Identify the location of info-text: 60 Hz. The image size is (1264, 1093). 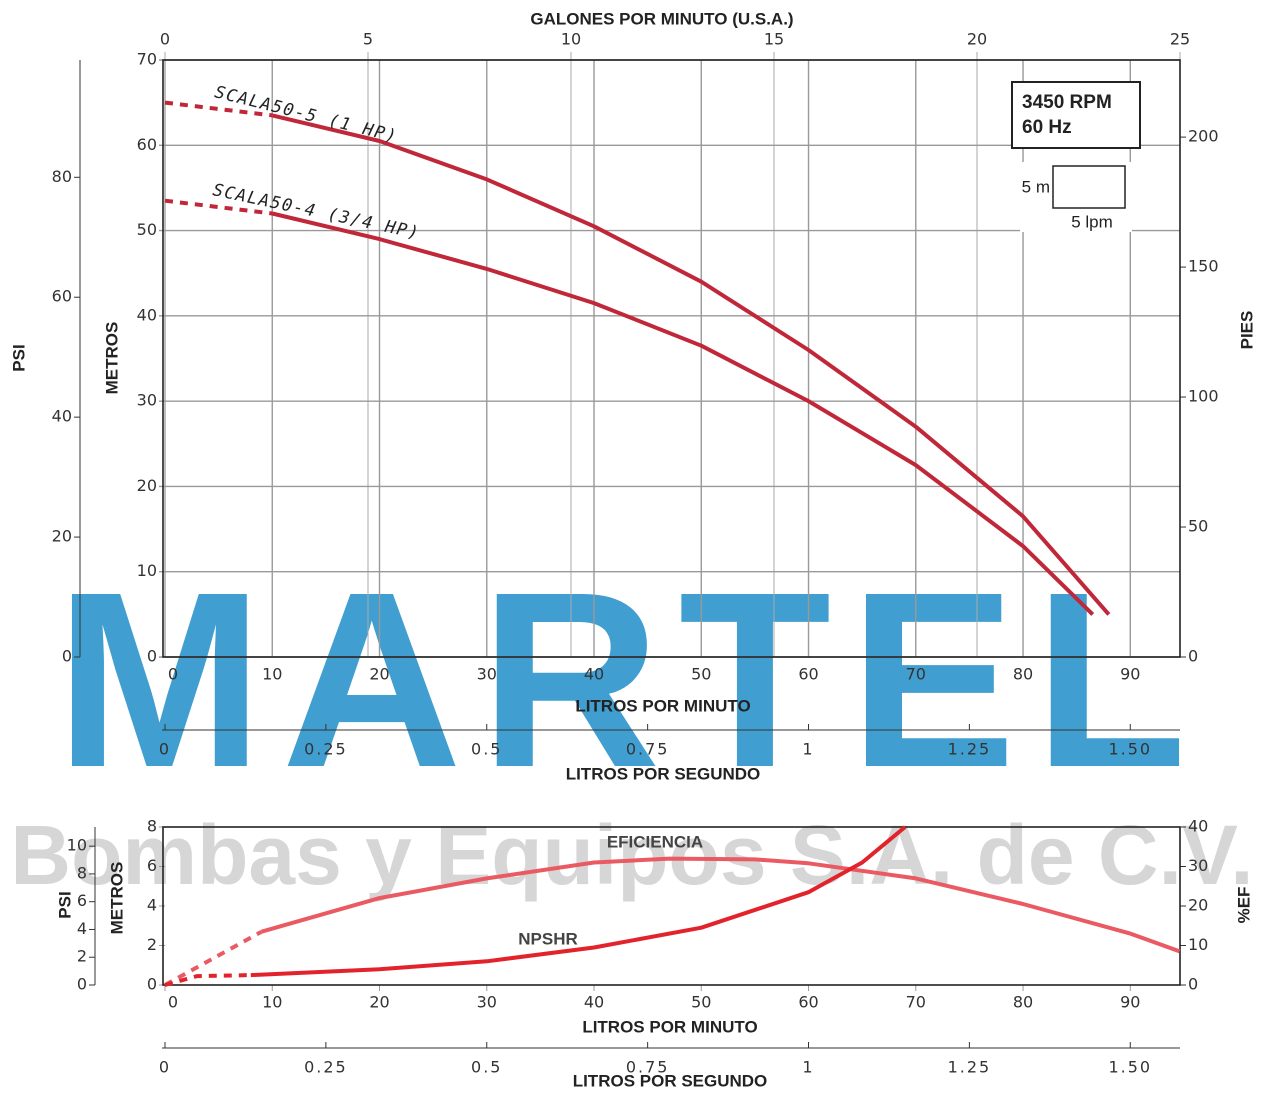
(1047, 127).